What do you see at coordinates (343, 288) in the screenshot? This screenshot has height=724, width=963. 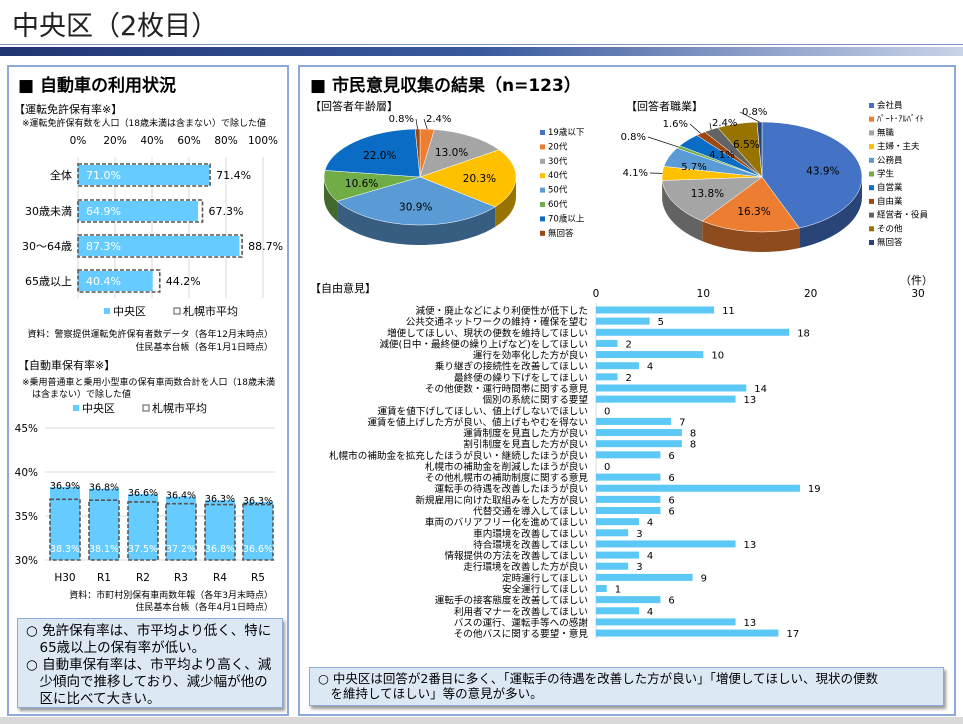 I see `opinion-chart-title: 【自由意見】` at bounding box center [343, 288].